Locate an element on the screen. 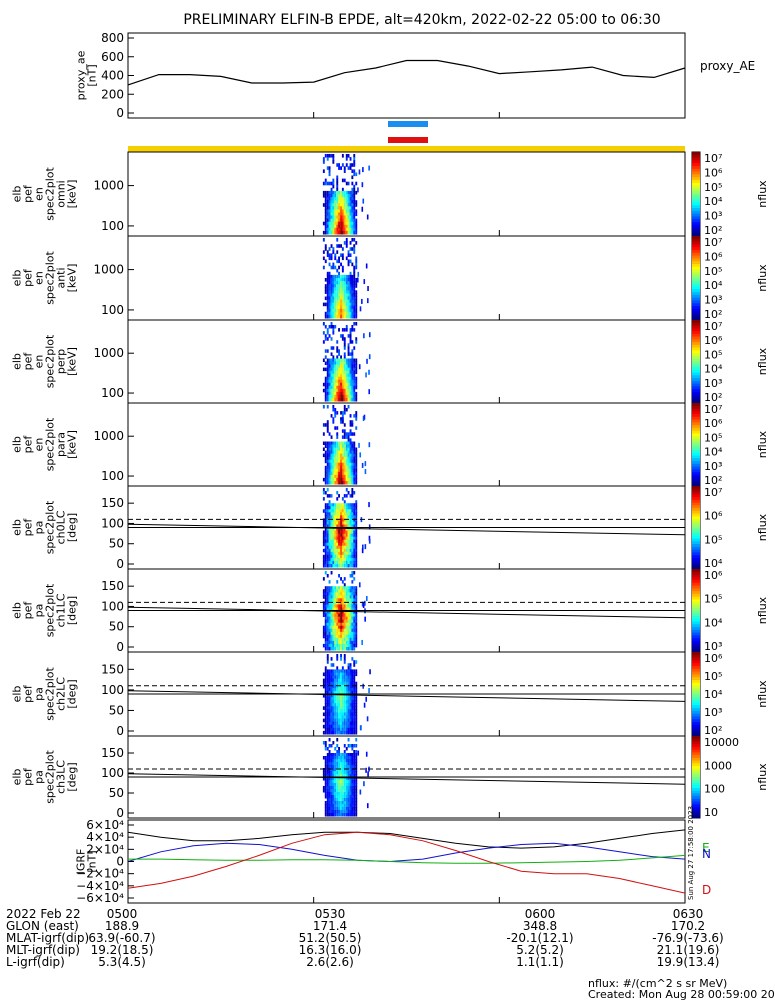 The width and height of the screenshot is (775, 1001). ytick-label-ch1LC: 100 is located at coordinates (112, 606).